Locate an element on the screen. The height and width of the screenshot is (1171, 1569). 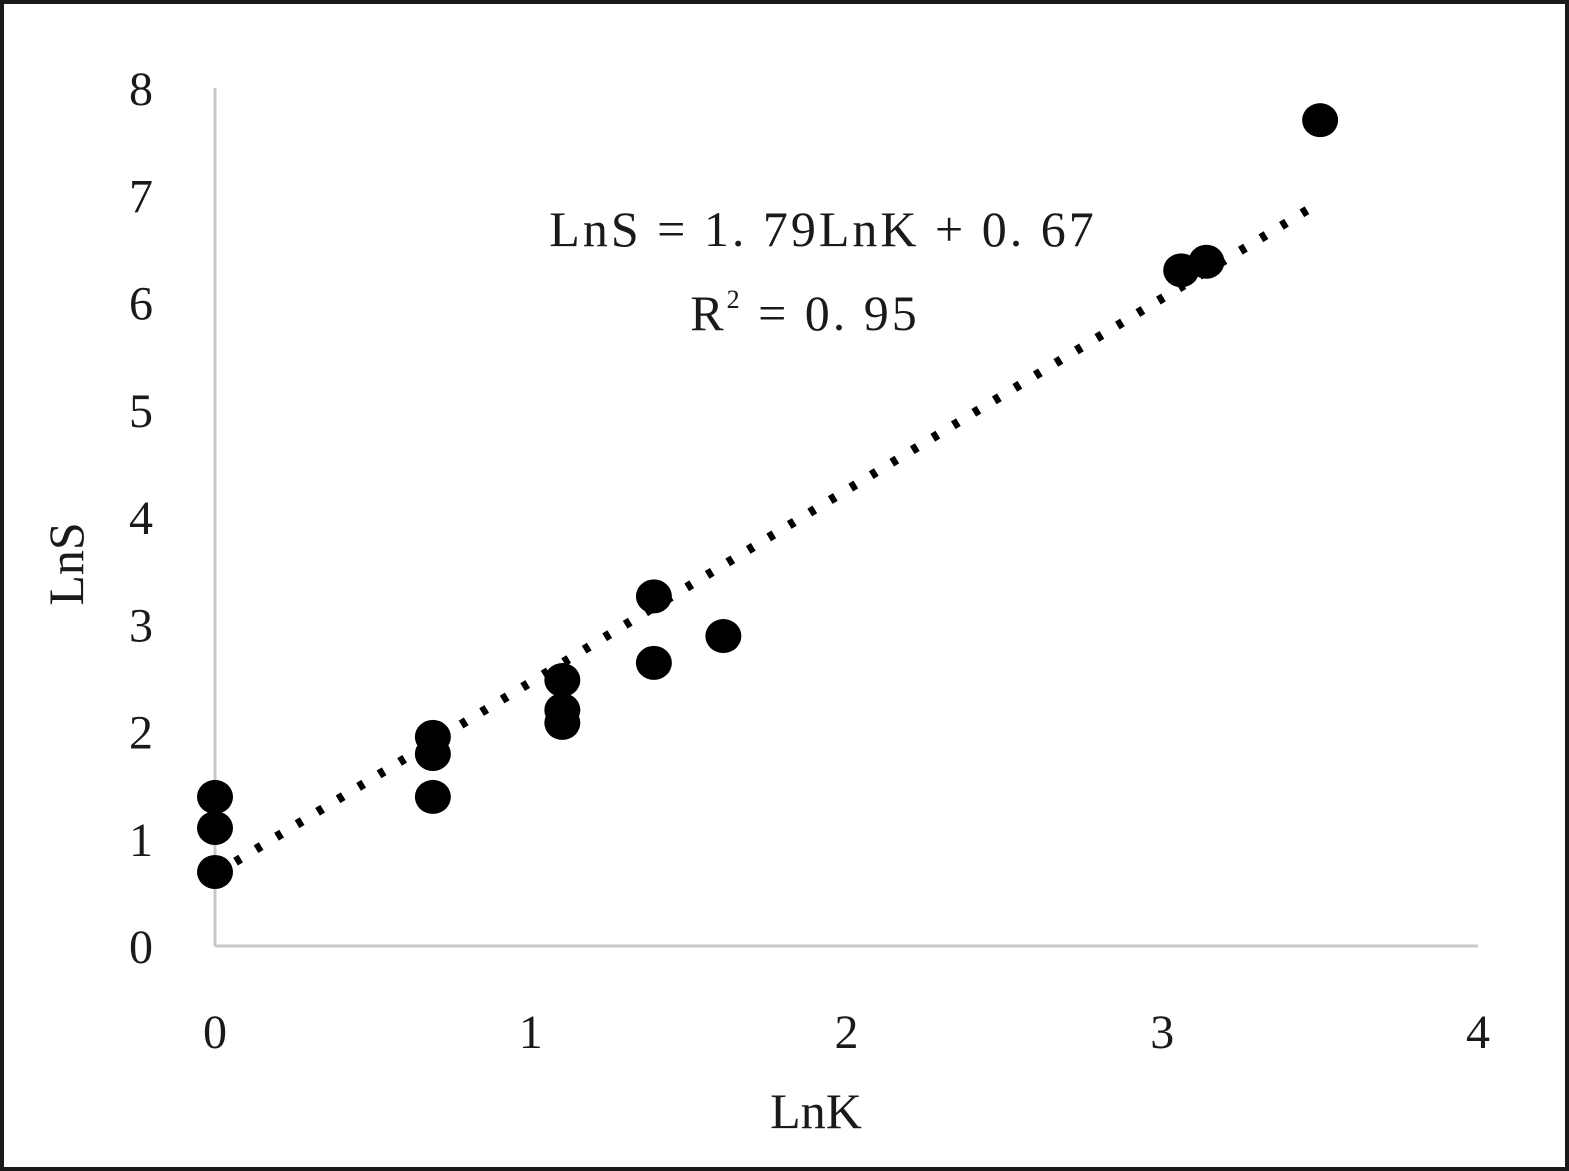
x-tick-label: 2 is located at coordinates (847, 1032).